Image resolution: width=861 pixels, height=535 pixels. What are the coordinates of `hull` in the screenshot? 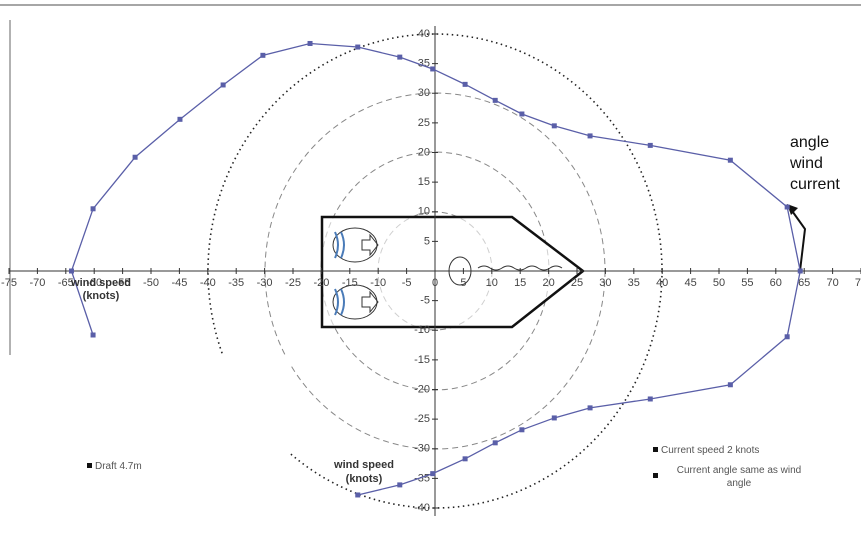 It's located at (453, 272).